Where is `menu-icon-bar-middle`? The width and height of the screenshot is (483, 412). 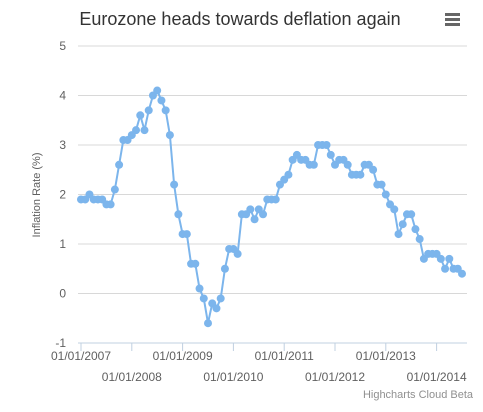
menu-icon-bar-middle is located at coordinates (452, 19).